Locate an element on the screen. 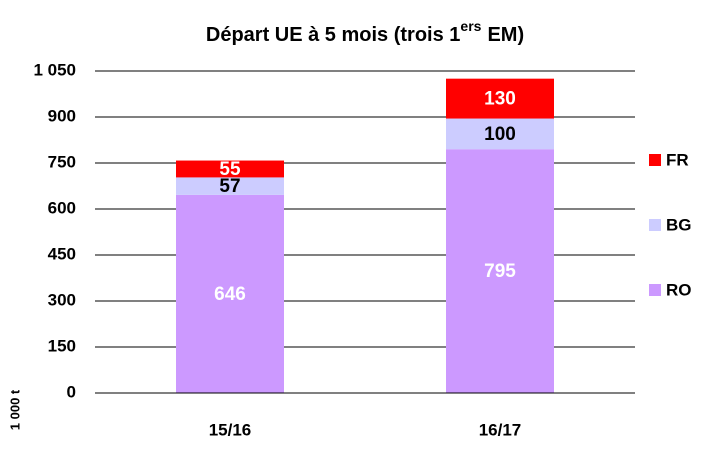 The image size is (704, 451). data-label: 795 is located at coordinates (500, 271).